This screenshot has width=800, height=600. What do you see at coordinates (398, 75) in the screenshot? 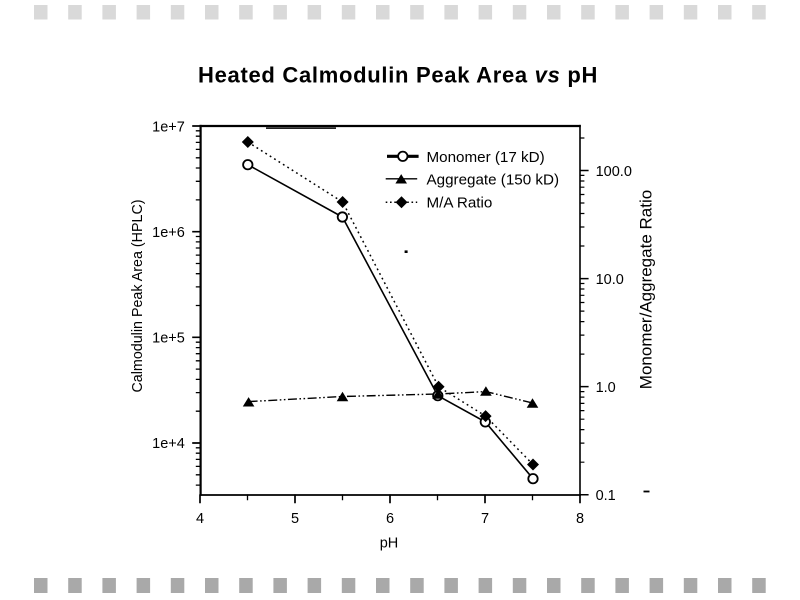
I see `svg-text:Heated Calmodulin Peak Area vs: Heated Calmodulin Peak Area vs pH` at bounding box center [398, 75].